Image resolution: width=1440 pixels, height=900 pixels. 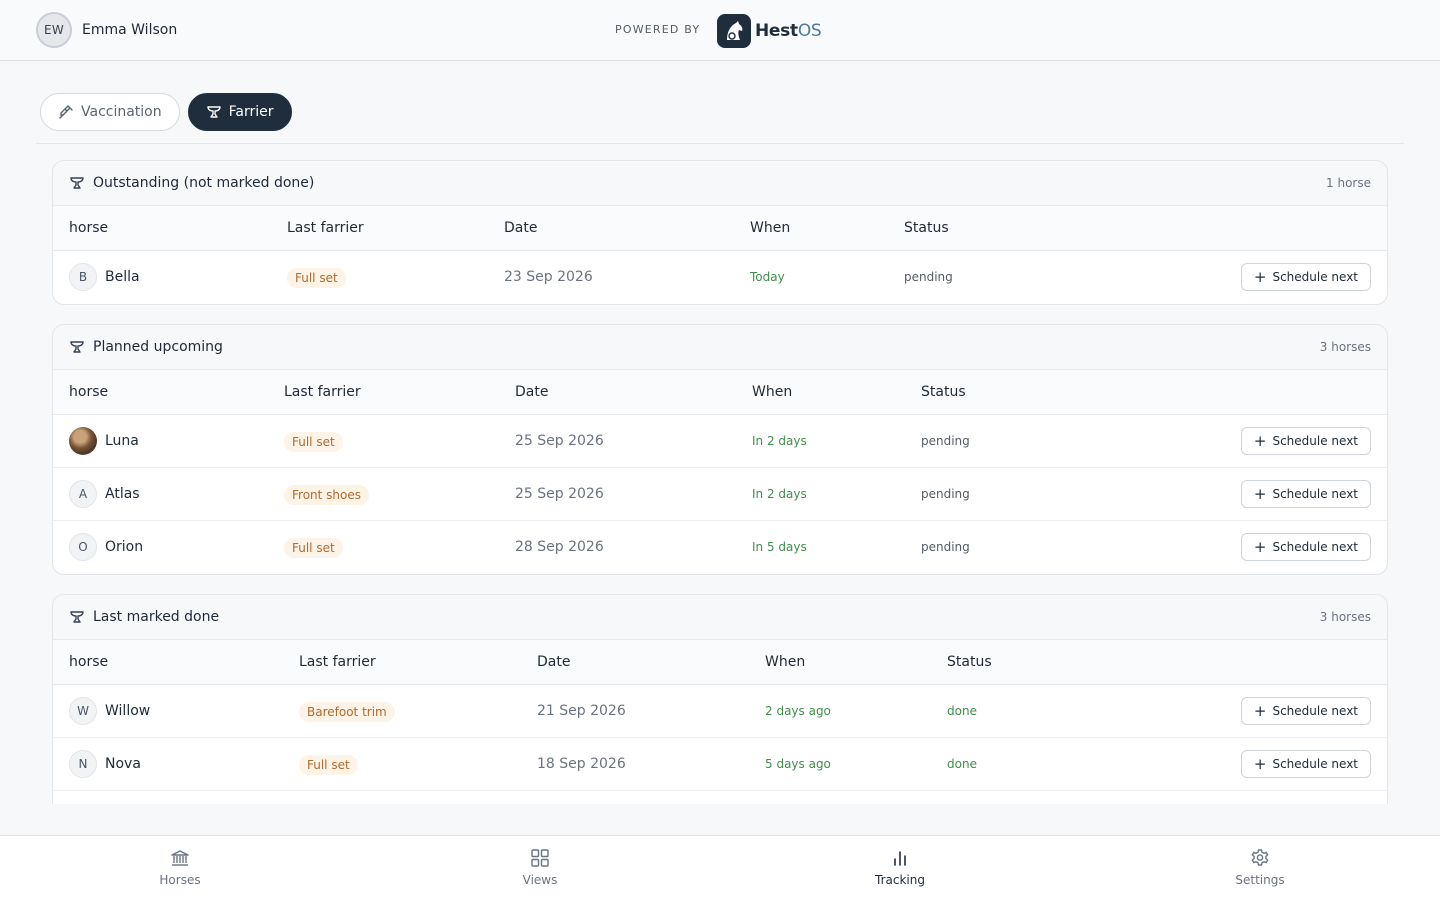 I want to click on nav-label: Horses, so click(x=180, y=880).